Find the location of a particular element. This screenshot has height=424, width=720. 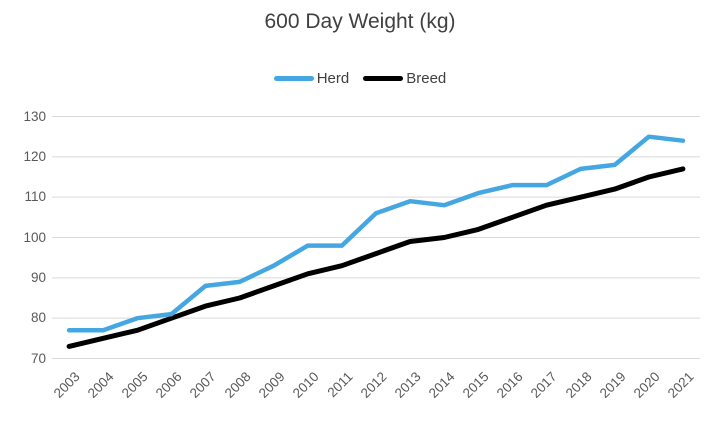

breed-line-swatch is located at coordinates (383, 78).